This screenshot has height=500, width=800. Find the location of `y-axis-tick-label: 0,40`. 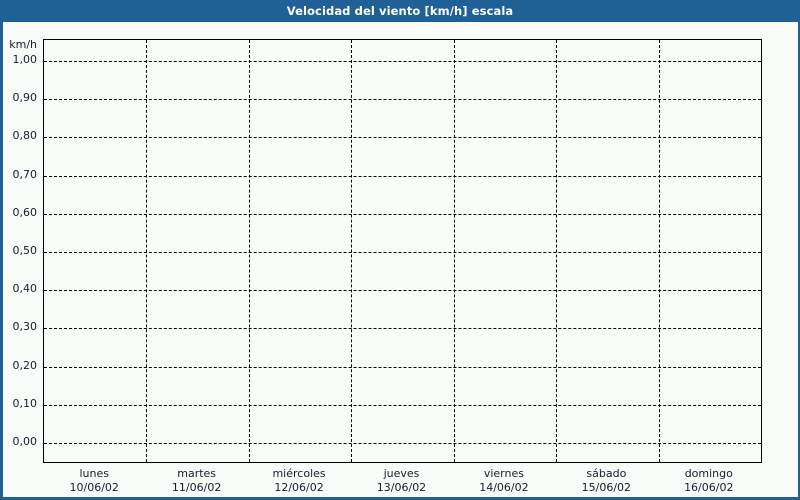

y-axis-tick-label: 0,40 is located at coordinates (25, 289).